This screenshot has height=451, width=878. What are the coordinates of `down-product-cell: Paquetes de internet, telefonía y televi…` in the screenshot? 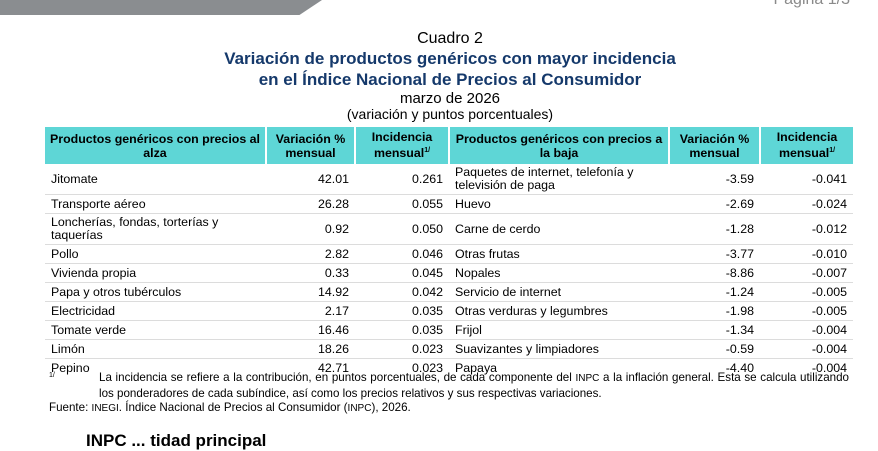 It's located at (559, 179).